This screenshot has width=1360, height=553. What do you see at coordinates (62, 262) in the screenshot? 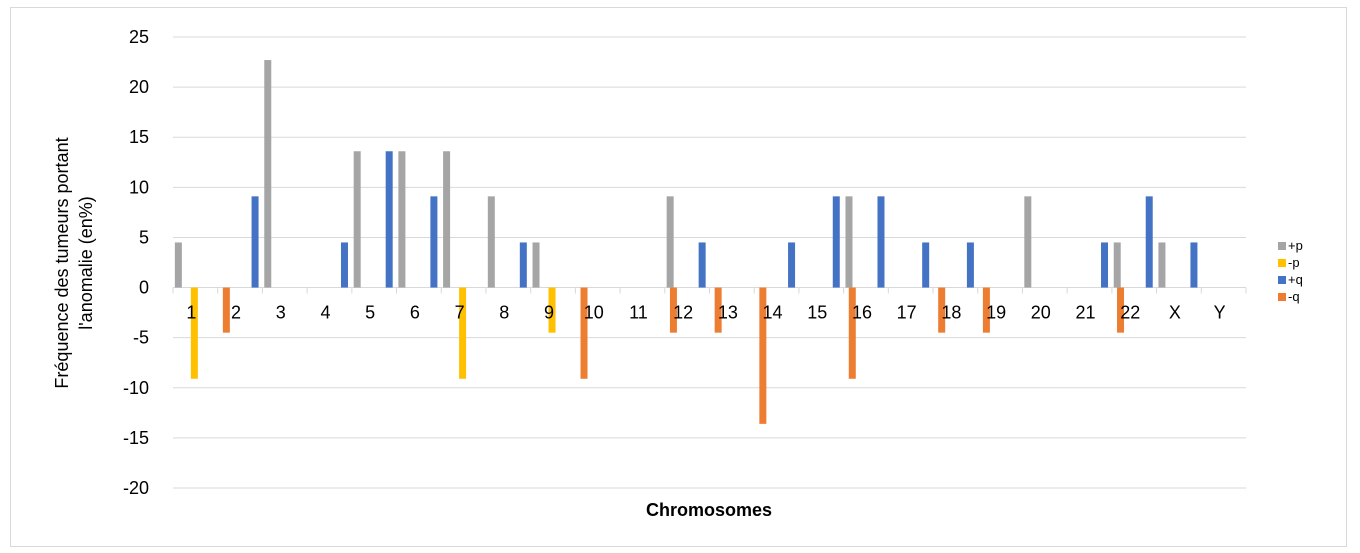
I see `y-axis-label: Fréquence des tumeurs portant` at bounding box center [62, 262].